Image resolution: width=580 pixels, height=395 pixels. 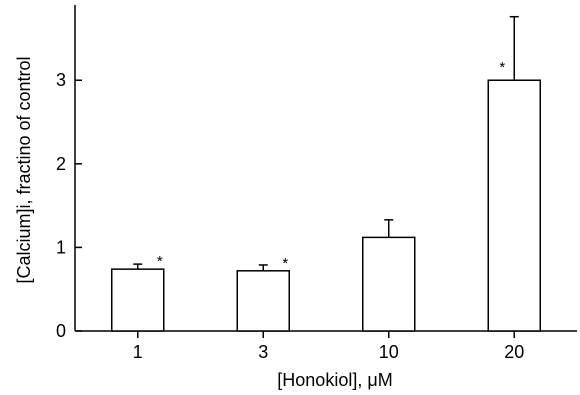 I want to click on x-tick-label: 10, so click(x=389, y=352).